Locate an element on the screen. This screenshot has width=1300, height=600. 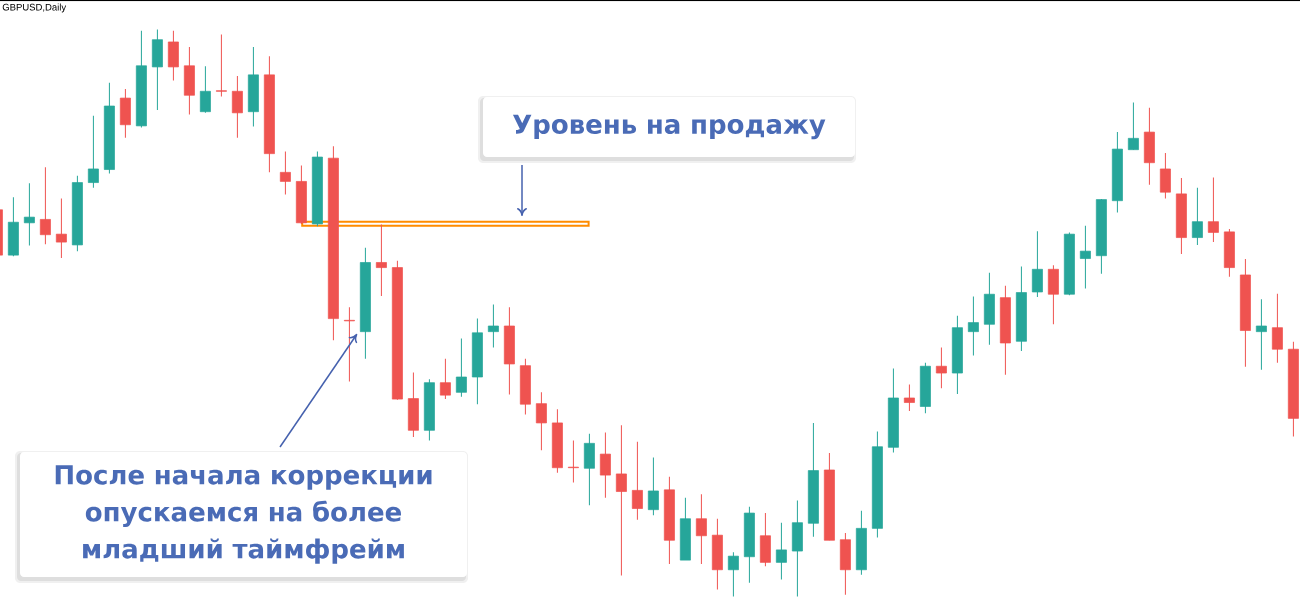
annotation: После начала коррекции опускаемся на более младший таймфрейм is located at coordinates (243, 514).